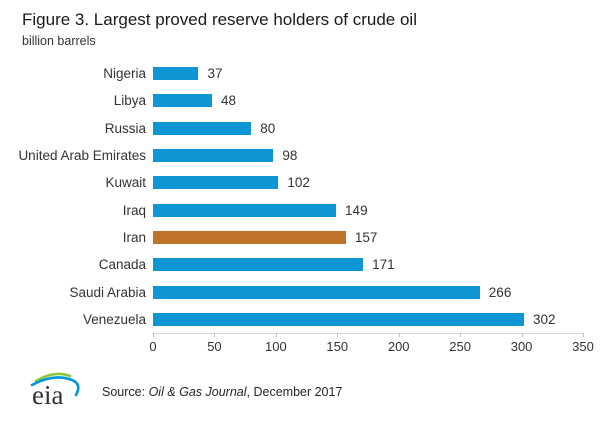 Image resolution: width=614 pixels, height=430 pixels. I want to click on eia-logo-green-swoosh, so click(53, 377).